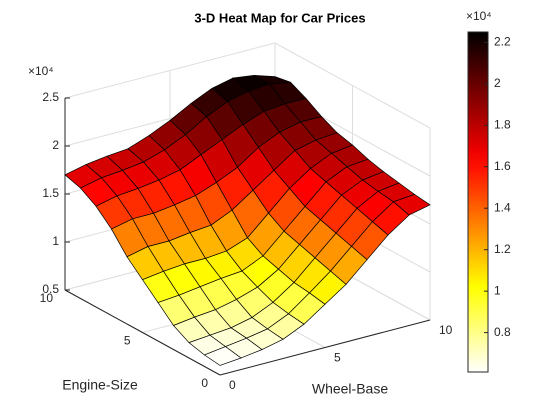 The width and height of the screenshot is (560, 420). Describe the element at coordinates (222, 356) in the screenshot. I see `surface-patch` at that location.